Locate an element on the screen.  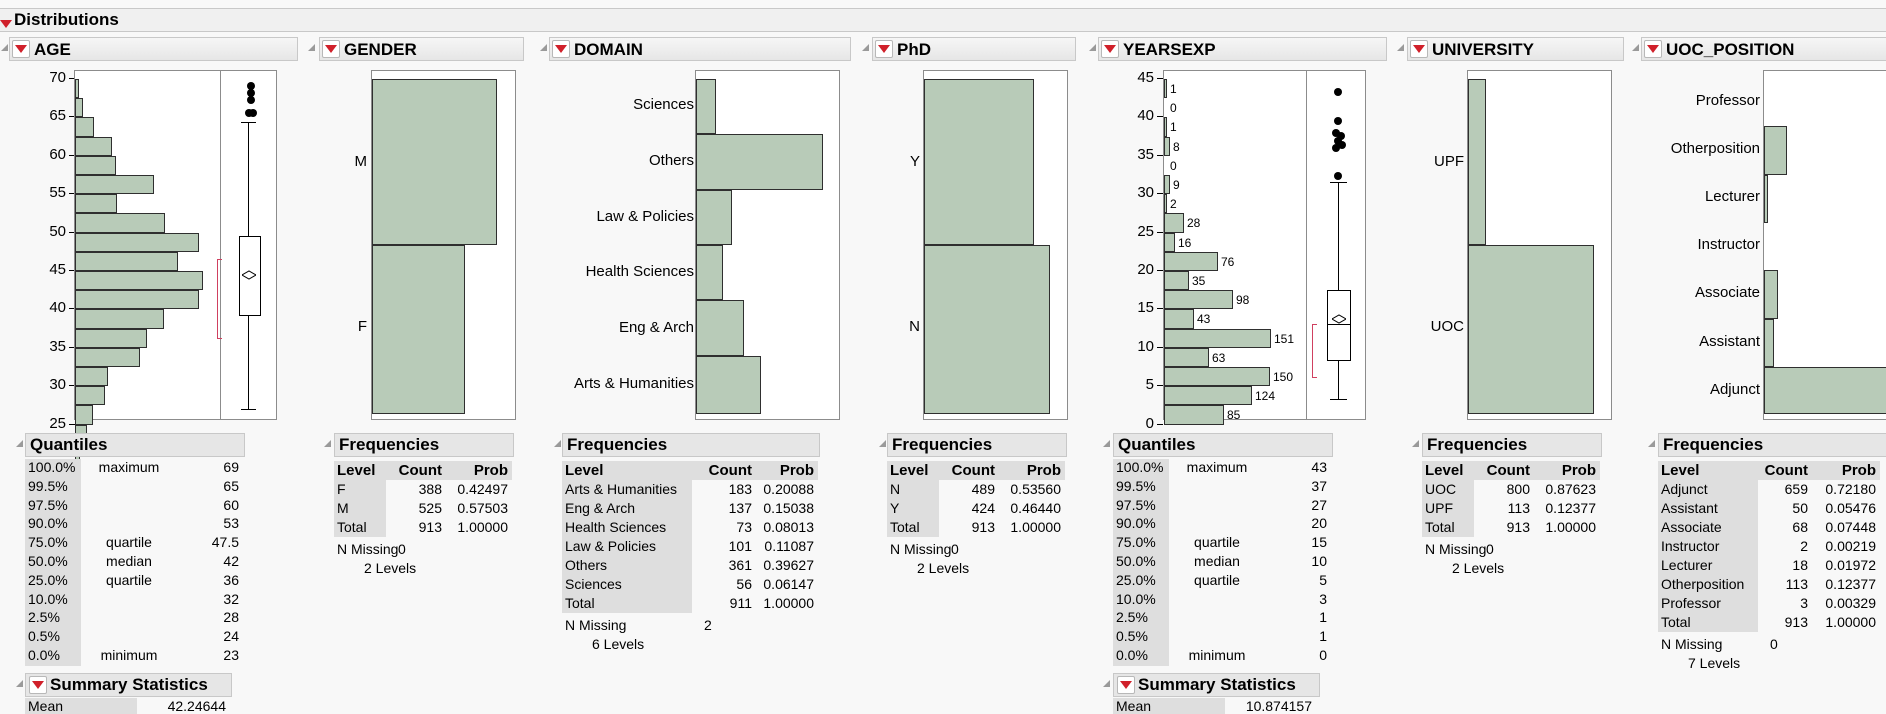
uoc-position-freq-head is located at coordinates (1769, 470).